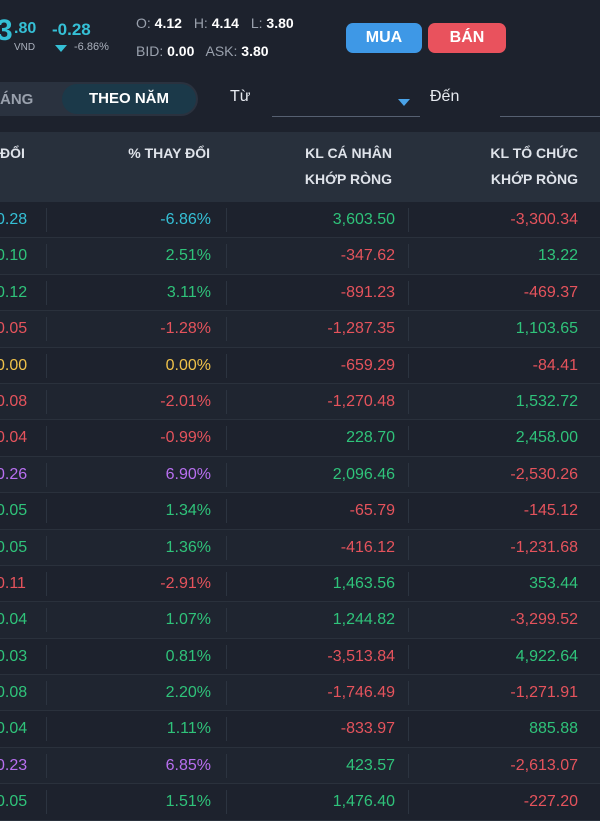 This screenshot has height=821, width=600. I want to click on table-row: 0.12 3.11% -891.23 -469.37, so click(300, 293).